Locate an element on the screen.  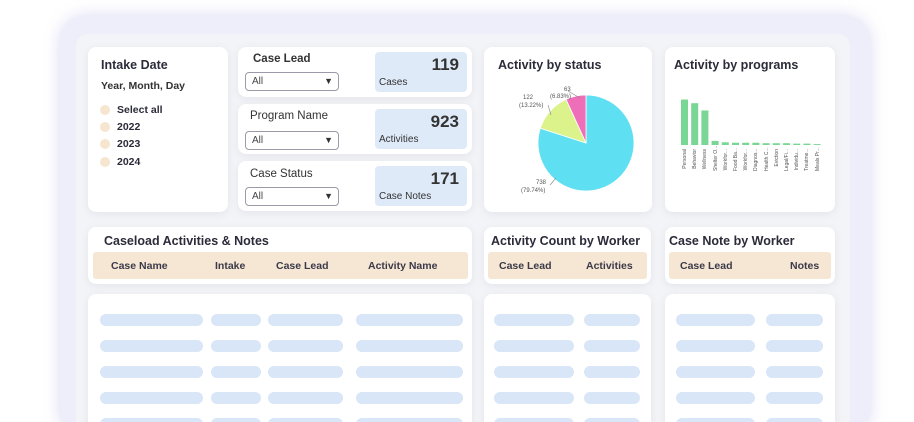
cases-kpi: 119 Cases is located at coordinates (421, 72).